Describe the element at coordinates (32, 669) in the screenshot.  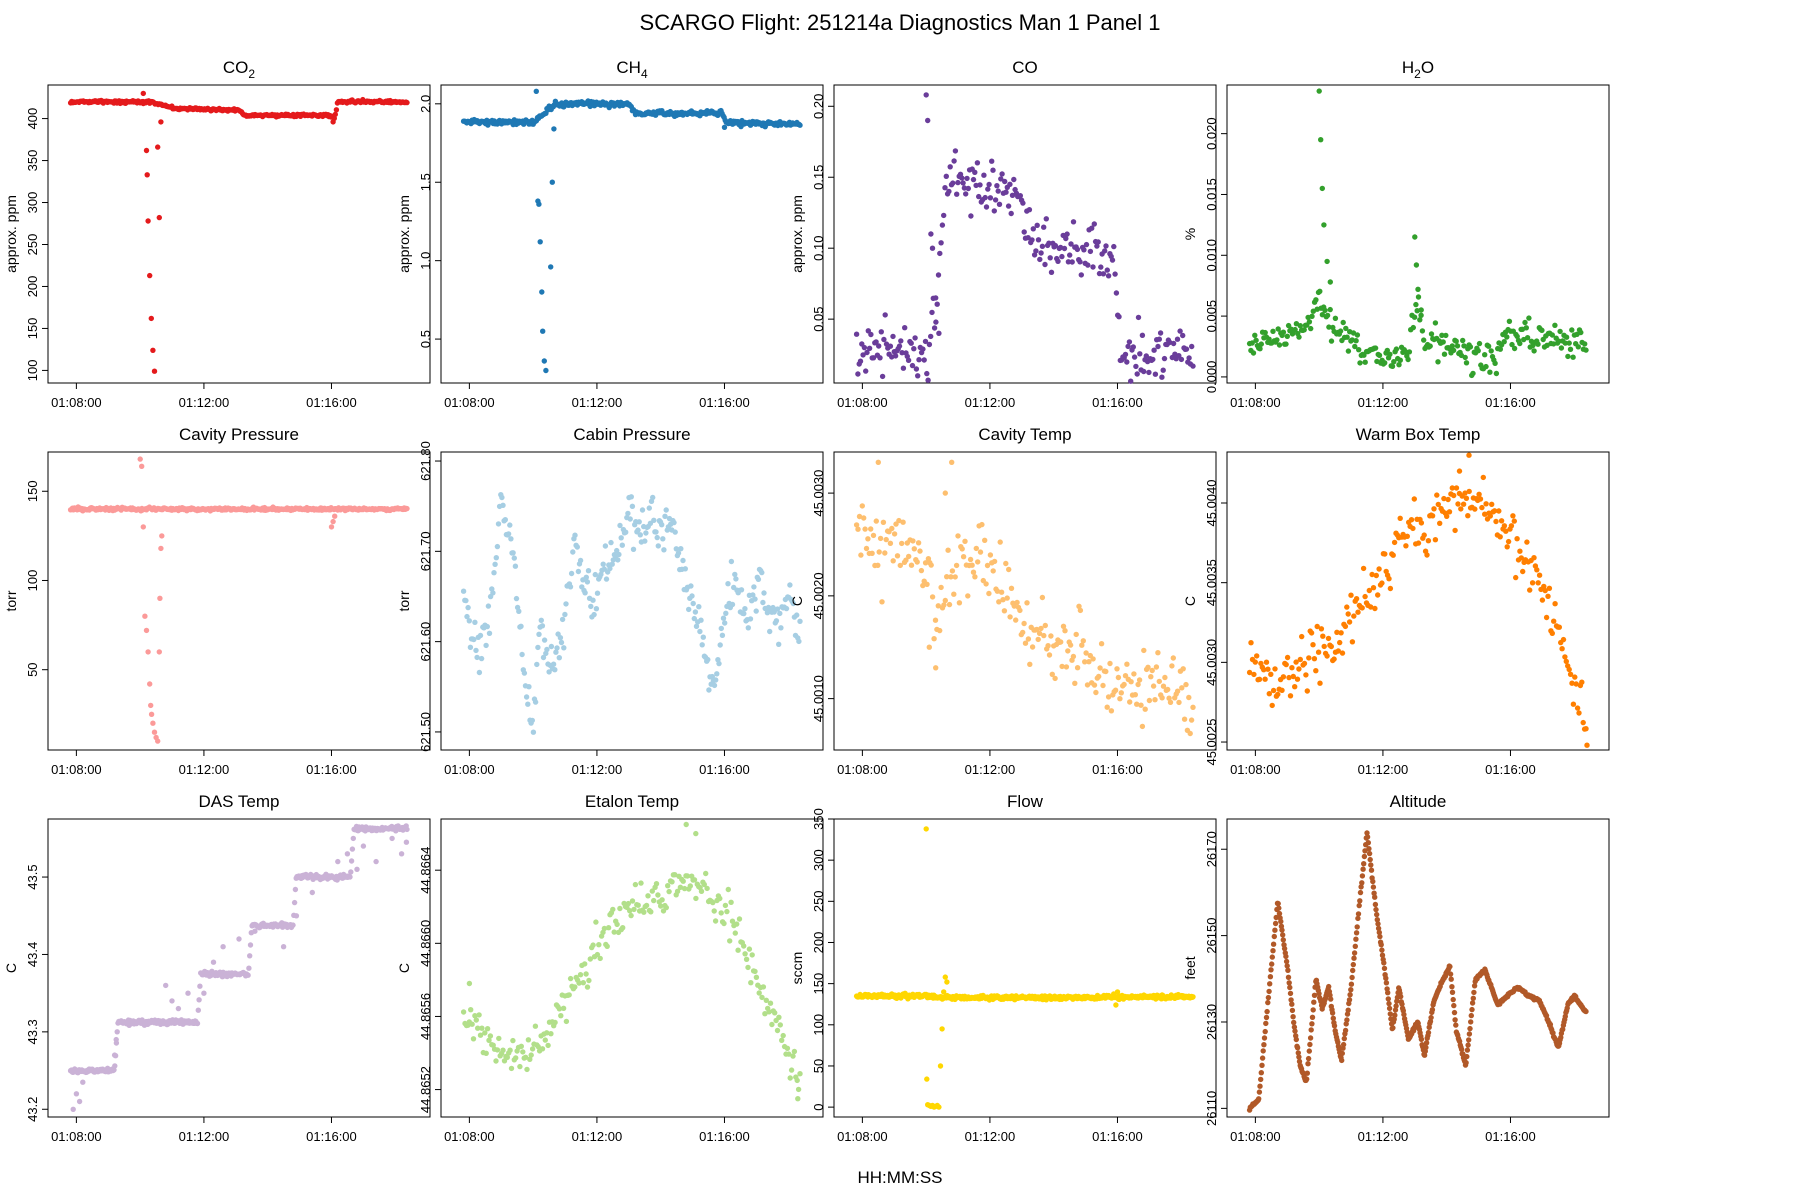
I see `y-tick-label: 50` at that location.